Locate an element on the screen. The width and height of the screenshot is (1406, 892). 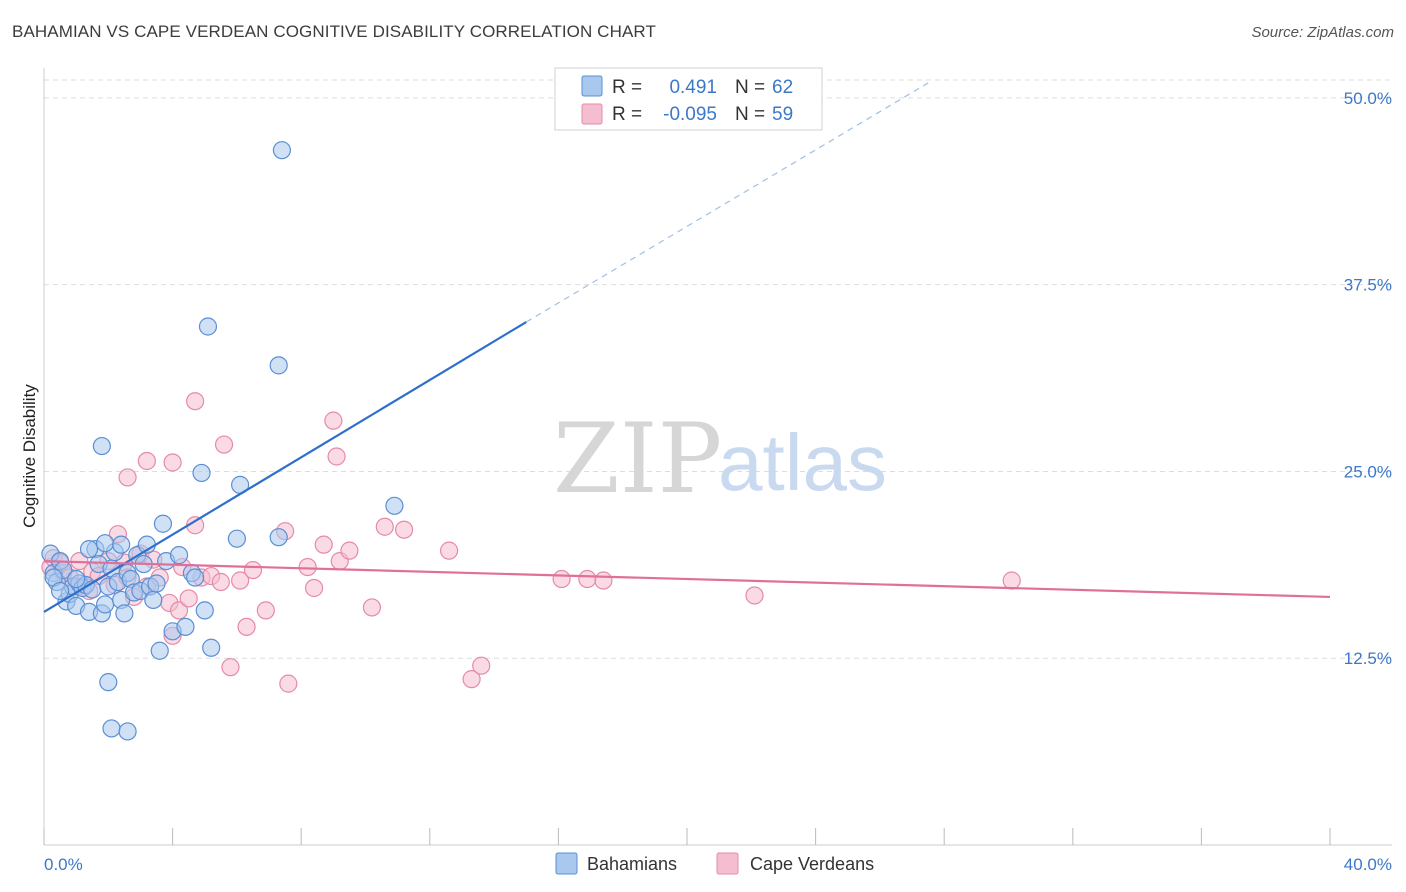
x-tick-label-min: 0.0% is located at coordinates (63, 864).